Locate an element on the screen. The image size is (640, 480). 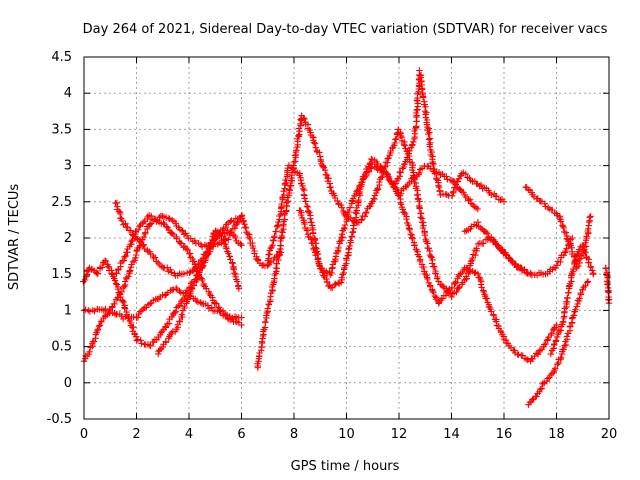
x-tick-label: 14 is located at coordinates (451, 434).